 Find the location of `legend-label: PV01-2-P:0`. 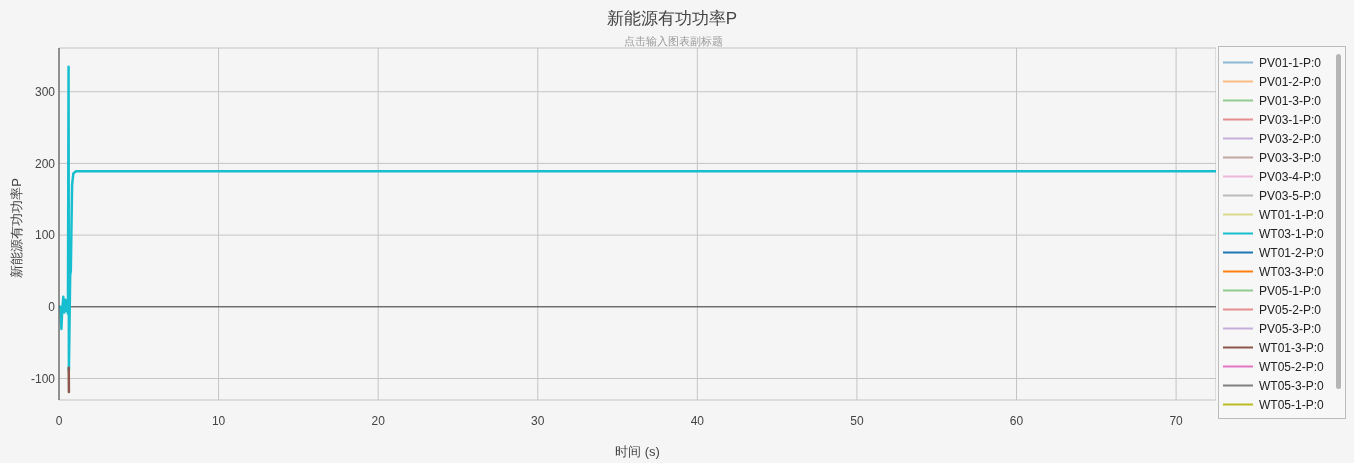

legend-label: PV01-2-P:0 is located at coordinates (1290, 81).